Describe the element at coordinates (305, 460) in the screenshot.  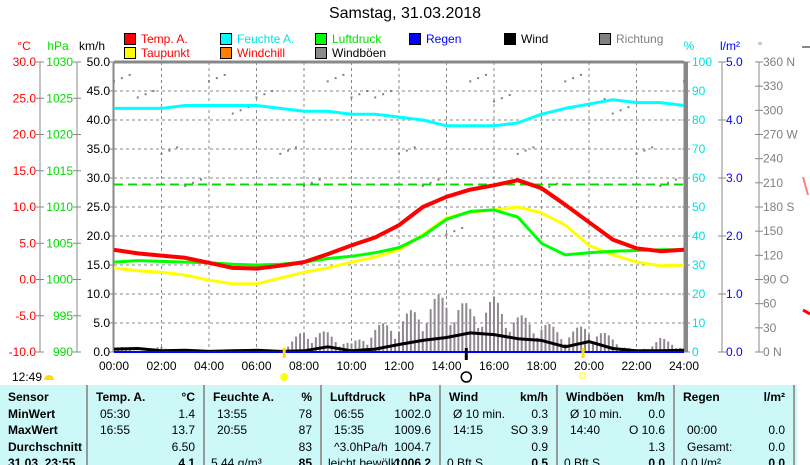
I see `table-cell-value: 85` at that location.